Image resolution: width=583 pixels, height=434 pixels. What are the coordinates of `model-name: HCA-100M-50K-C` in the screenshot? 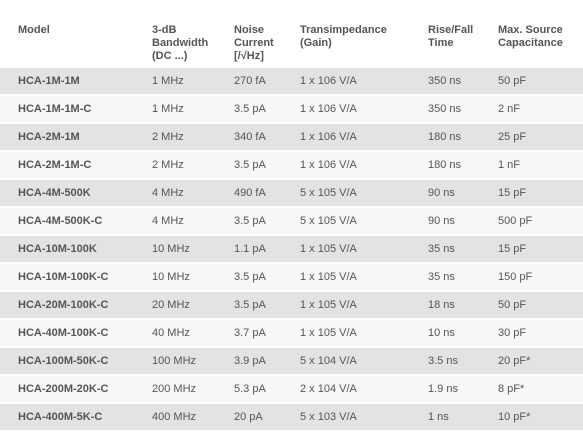 It's located at (63, 361).